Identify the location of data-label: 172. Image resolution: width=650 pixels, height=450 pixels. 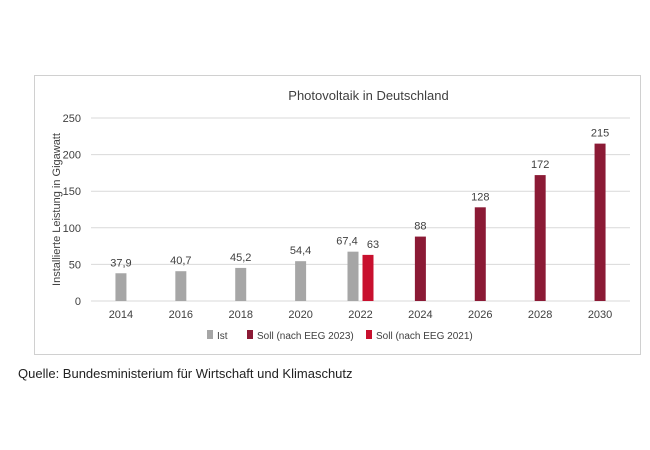
(540, 165).